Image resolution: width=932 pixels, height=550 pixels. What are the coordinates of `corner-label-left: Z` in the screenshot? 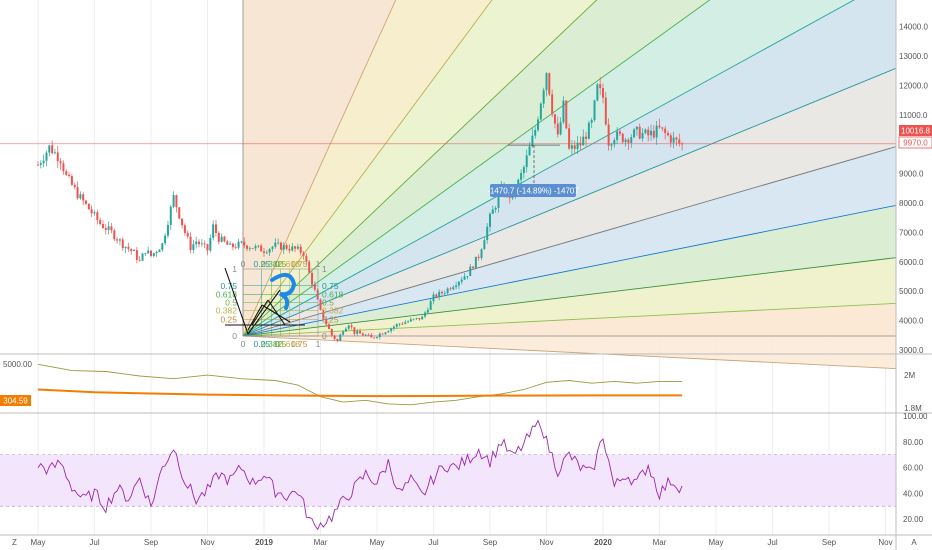 It's located at (14, 542).